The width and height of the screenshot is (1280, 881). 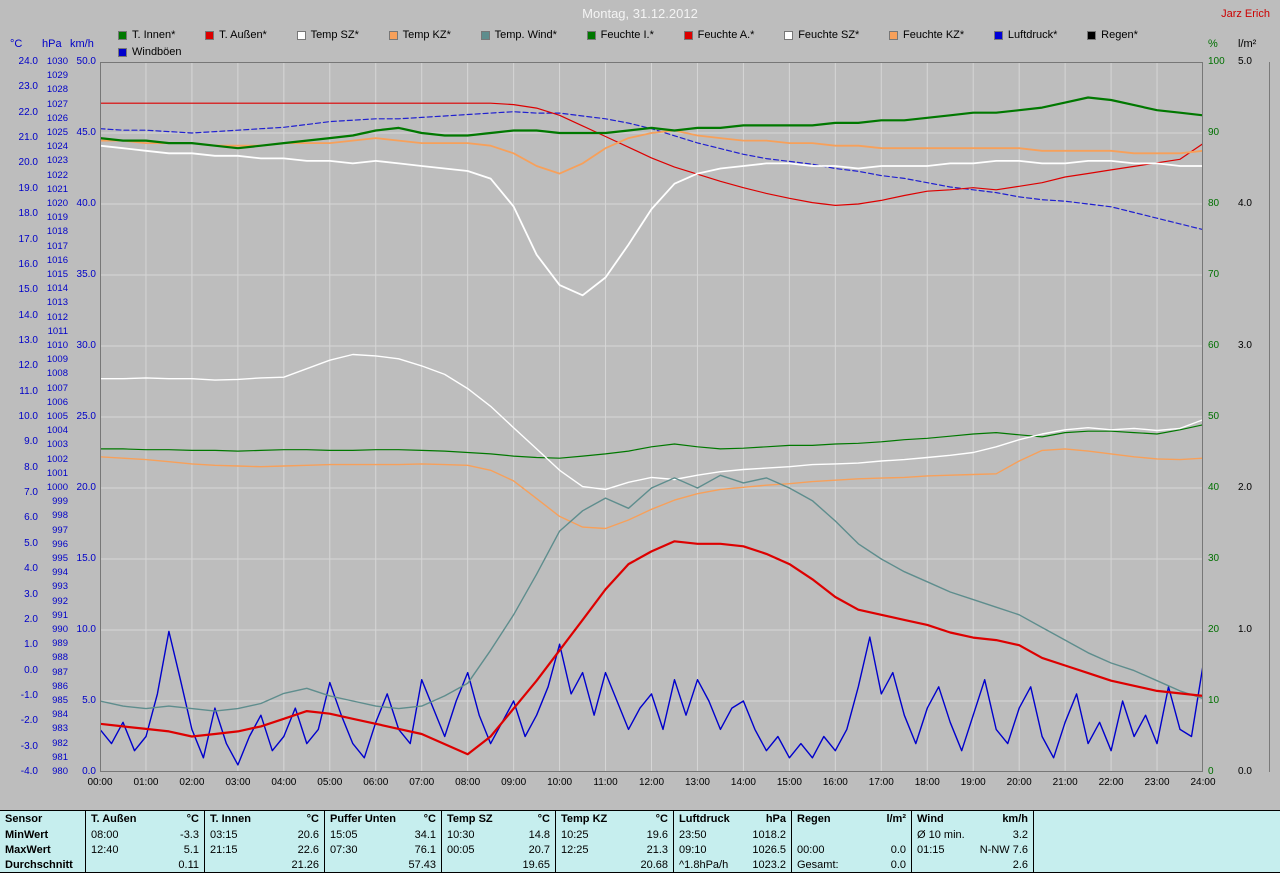 What do you see at coordinates (769, 834) in the screenshot?
I see `min-value: 1018.2` at bounding box center [769, 834].